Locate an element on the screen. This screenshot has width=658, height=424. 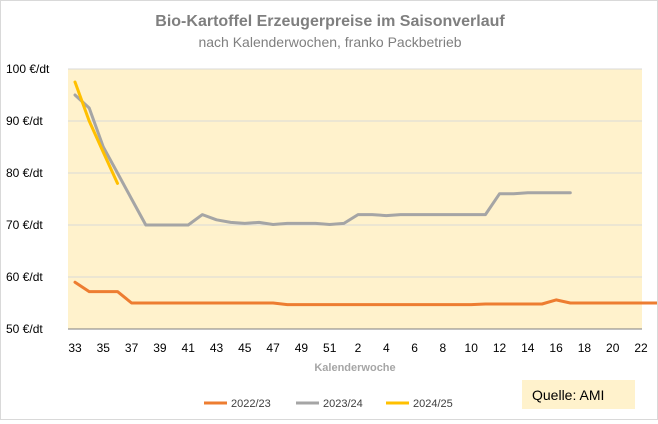
x-tick-label: 41 is located at coordinates (189, 348).